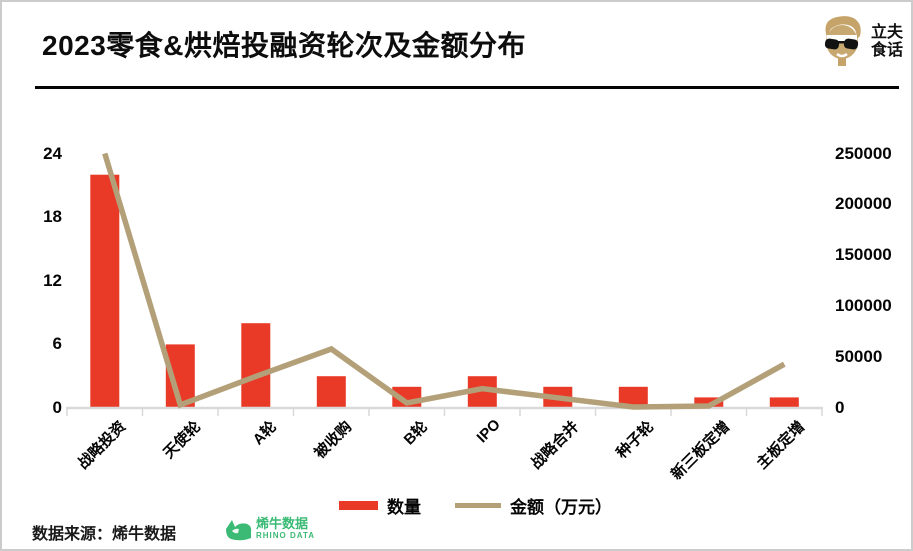 Image resolution: width=913 pixels, height=551 pixels. Describe the element at coordinates (239, 530) in the screenshot. I see `rhino-icon` at that location.